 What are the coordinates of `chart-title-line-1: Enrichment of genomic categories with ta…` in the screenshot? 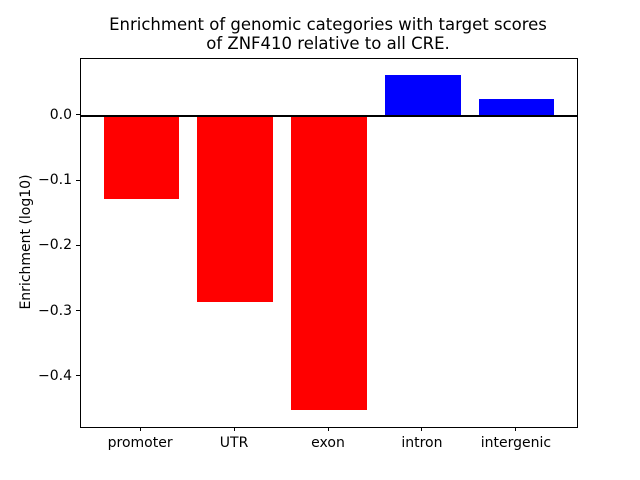 It's located at (328, 24).